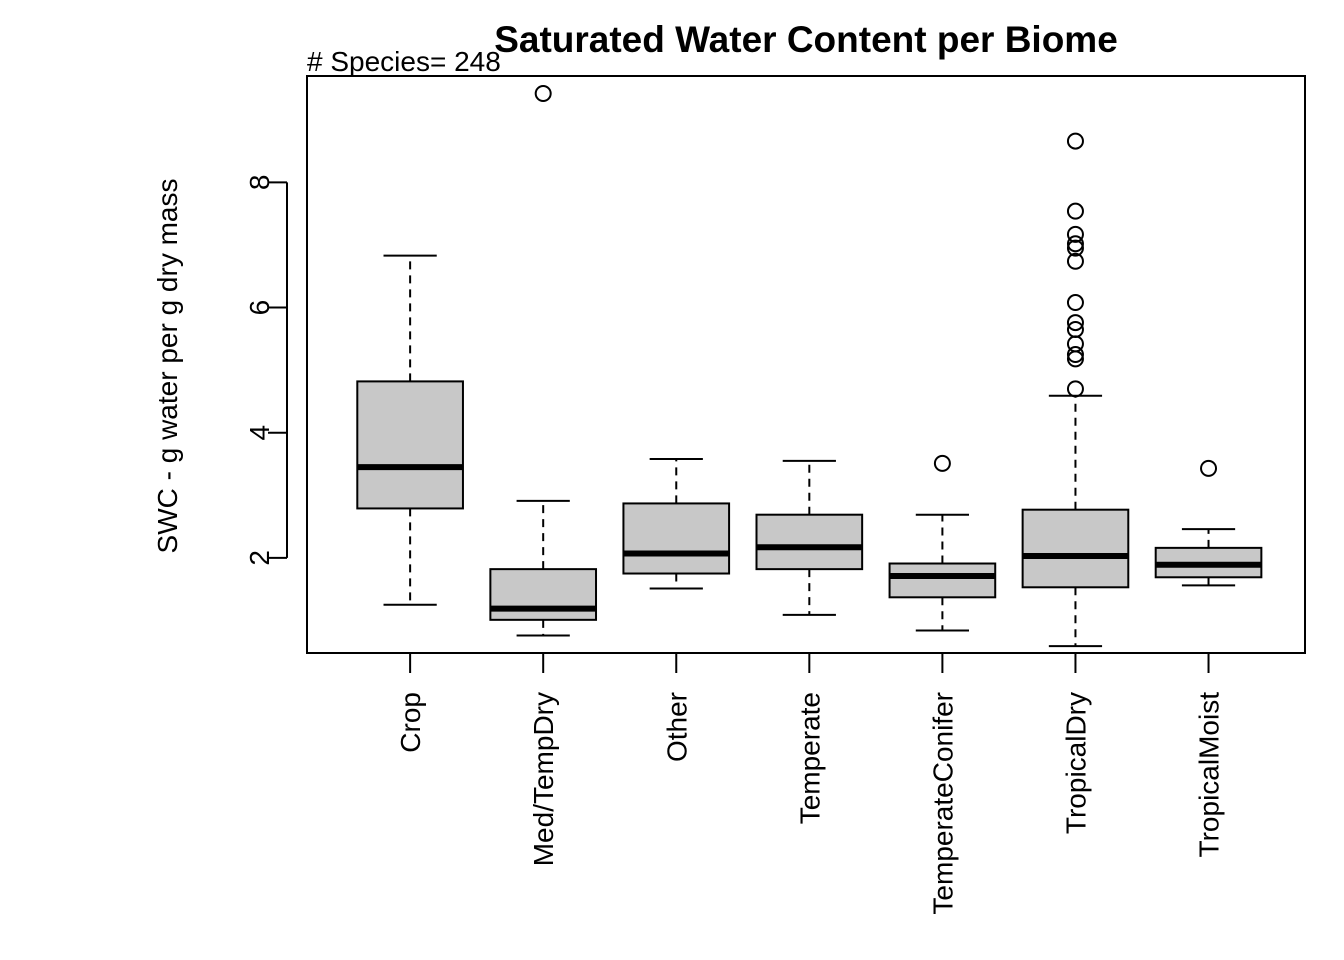 Image resolution: width=1344 pixels, height=960 pixels. I want to click on box-tropicalmoist, so click(1208, 523).